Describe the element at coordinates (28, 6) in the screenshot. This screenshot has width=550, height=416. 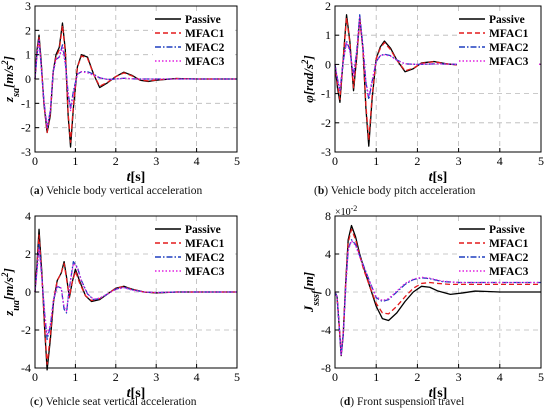
I see `y-tick-label: 3` at that location.